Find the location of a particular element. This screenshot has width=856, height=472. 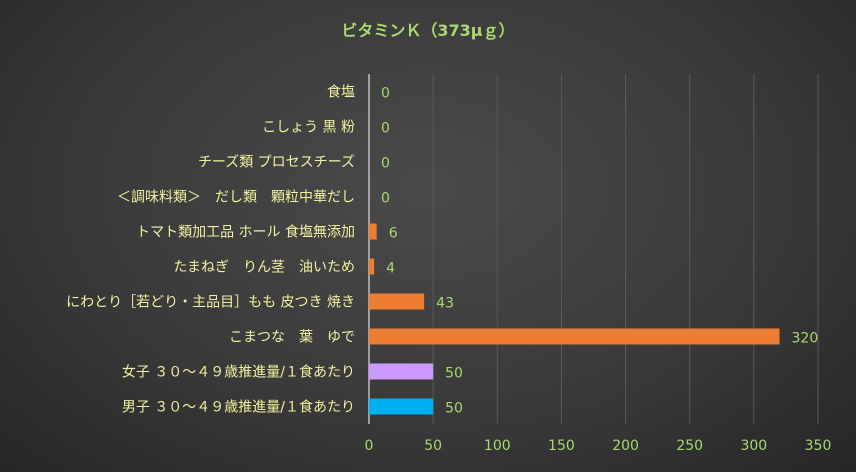

category-label: こしょう 黒 粉 is located at coordinates (308, 128).